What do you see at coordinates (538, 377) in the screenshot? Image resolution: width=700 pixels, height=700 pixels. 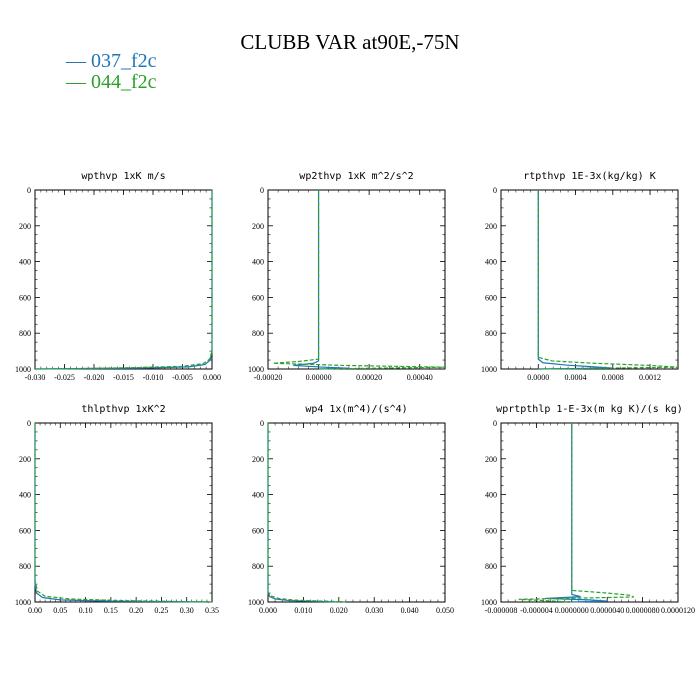 I see `x-tick-label: 0.0000` at bounding box center [538, 377].